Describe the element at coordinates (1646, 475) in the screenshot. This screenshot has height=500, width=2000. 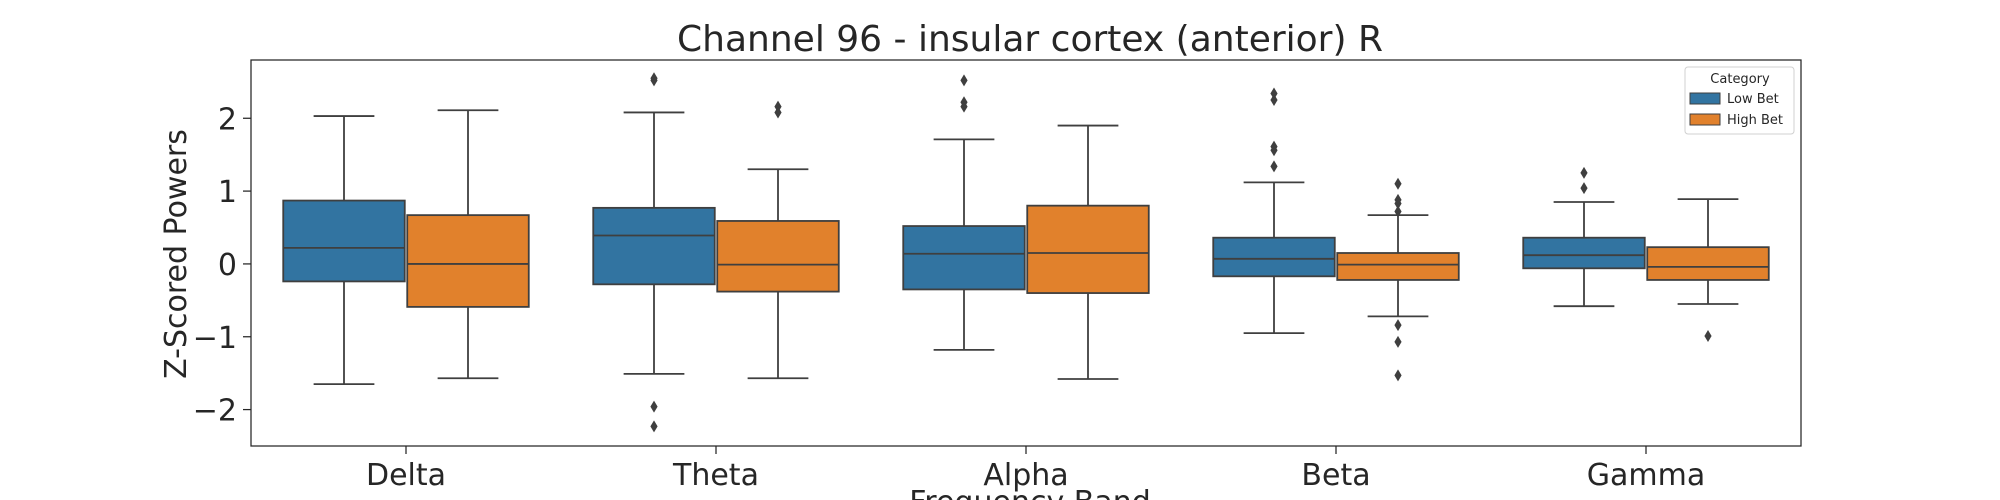
I see `x-tick-label: Gamma` at that location.